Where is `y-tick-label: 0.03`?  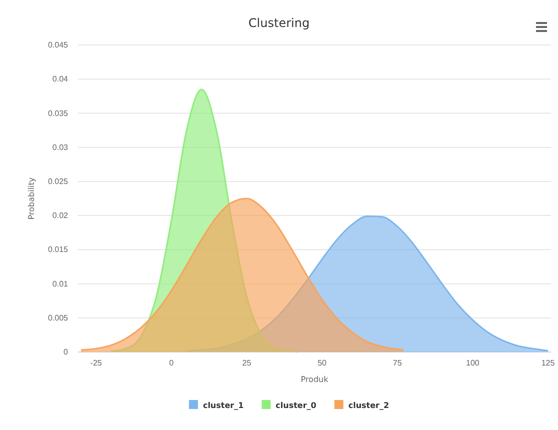 y-tick-label: 0.03 is located at coordinates (60, 147).